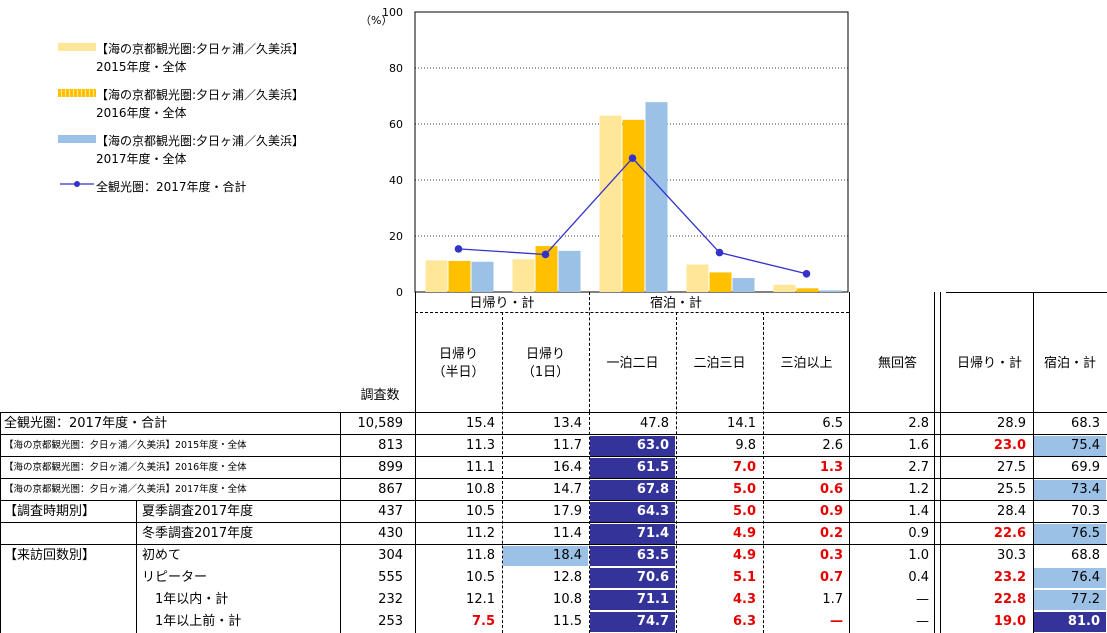  What do you see at coordinates (632, 512) in the screenshot?
I see `table-cell: 64.3` at bounding box center [632, 512].